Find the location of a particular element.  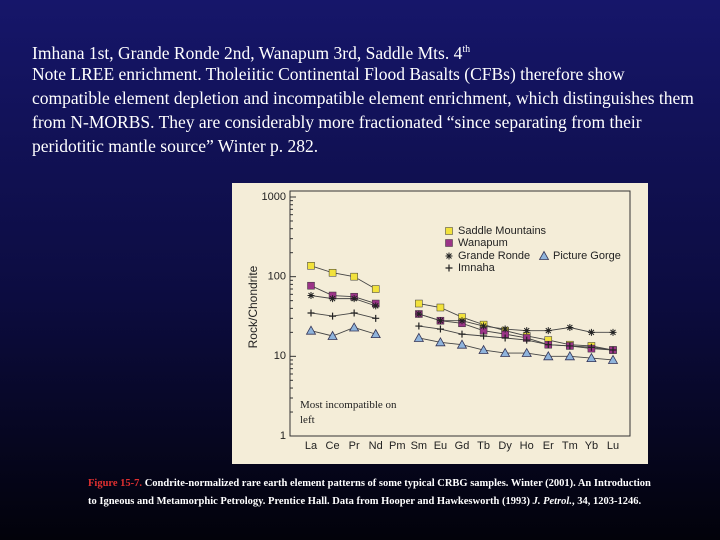

x-tick-label: Eu is located at coordinates (440, 446).